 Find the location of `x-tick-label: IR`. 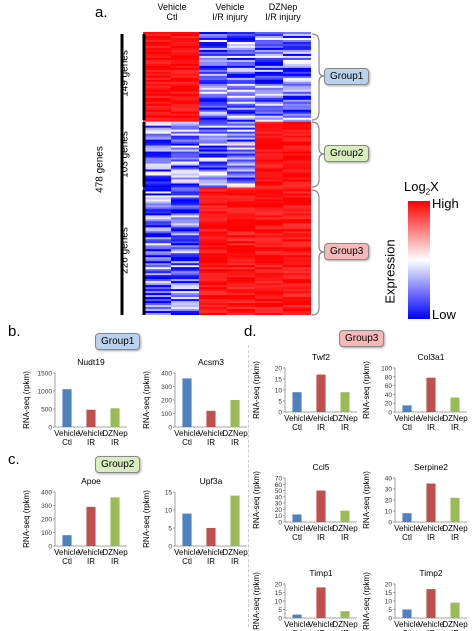

x-tick-label: IR is located at coordinates (431, 537).